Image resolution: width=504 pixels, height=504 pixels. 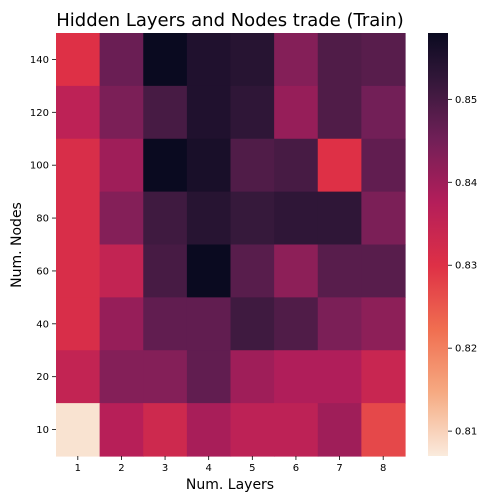 What do you see at coordinates (17, 245) in the screenshot?
I see `y-axis-label: Num. Nodes` at bounding box center [17, 245].